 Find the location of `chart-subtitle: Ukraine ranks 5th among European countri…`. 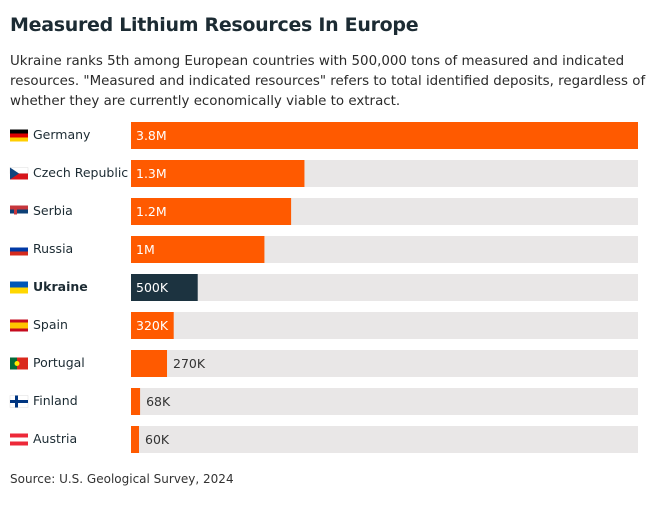

chart-subtitle: Ukraine ranks 5th among European countri… is located at coordinates (328, 81).